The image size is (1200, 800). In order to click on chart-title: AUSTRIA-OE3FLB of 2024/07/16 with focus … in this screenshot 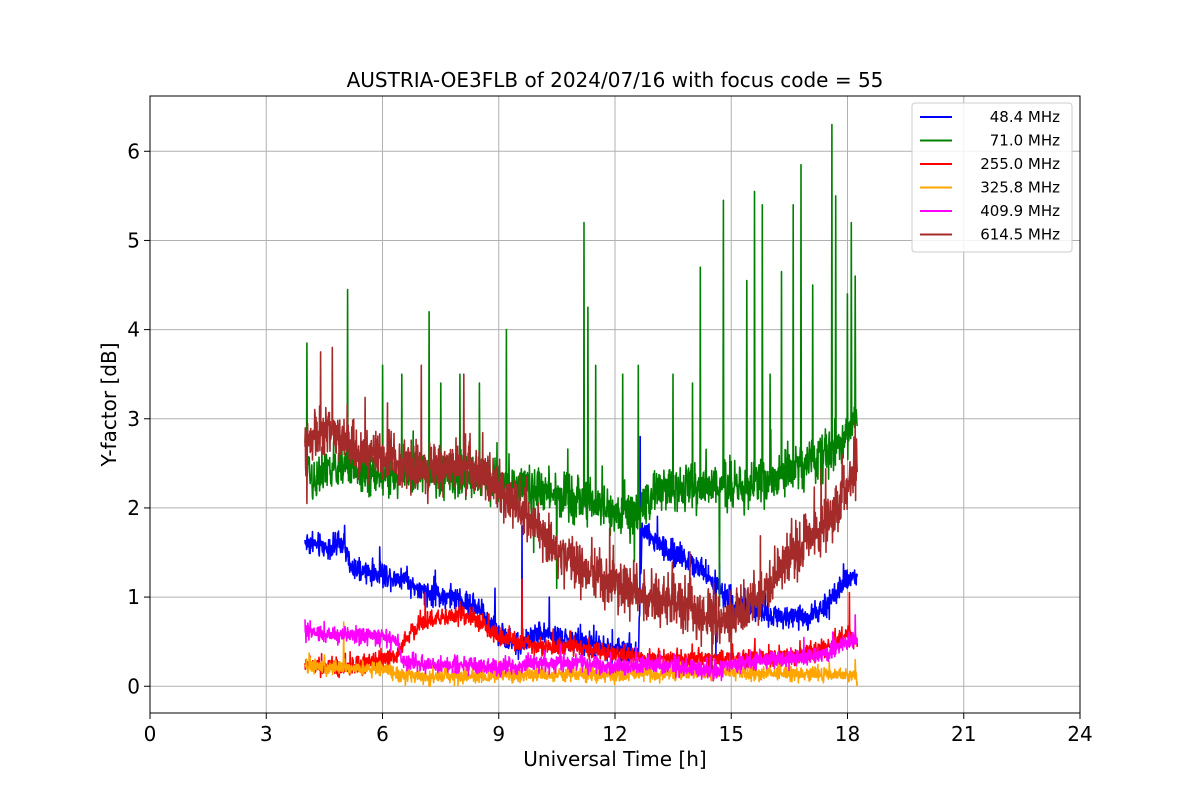, I will do `click(615, 80)`.